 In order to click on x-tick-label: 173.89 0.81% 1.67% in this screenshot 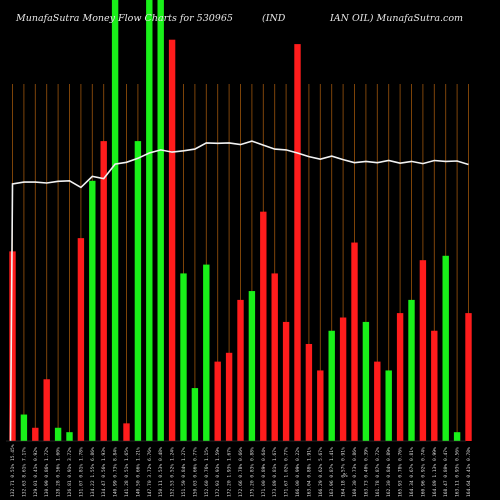, I will do `click(275, 472)`.